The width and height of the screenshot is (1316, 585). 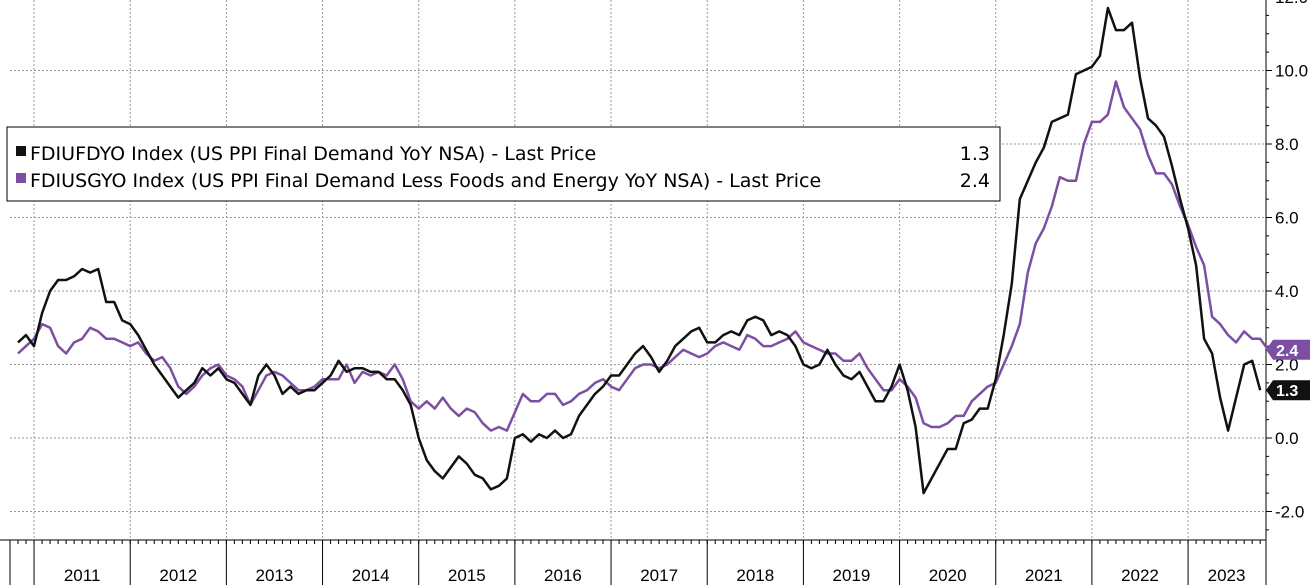 What do you see at coordinates (1287, 291) in the screenshot?
I see `y-tick-label: 4.0` at bounding box center [1287, 291].